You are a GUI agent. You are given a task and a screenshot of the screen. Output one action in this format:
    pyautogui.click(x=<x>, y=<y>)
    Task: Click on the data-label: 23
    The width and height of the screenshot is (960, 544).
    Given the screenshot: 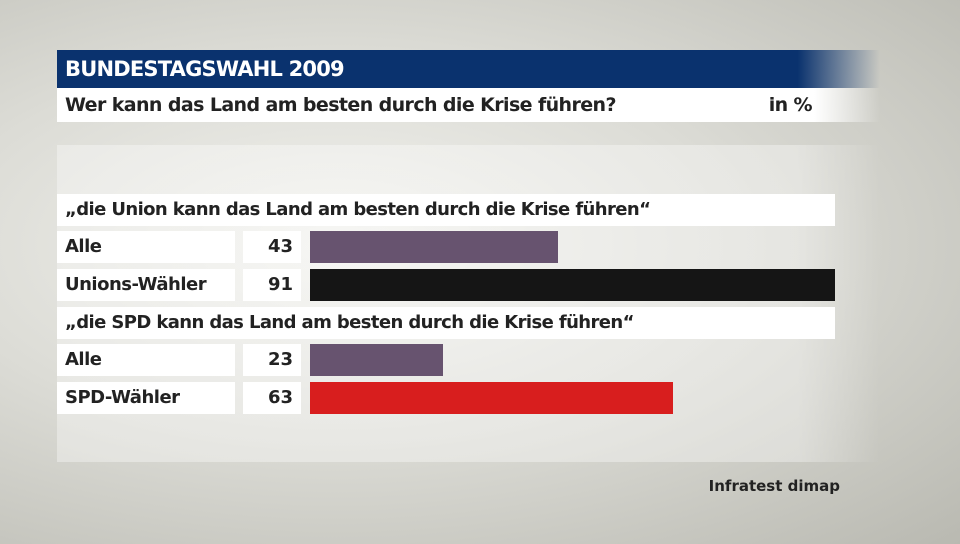 What is the action you would take?
    pyautogui.click(x=272, y=360)
    